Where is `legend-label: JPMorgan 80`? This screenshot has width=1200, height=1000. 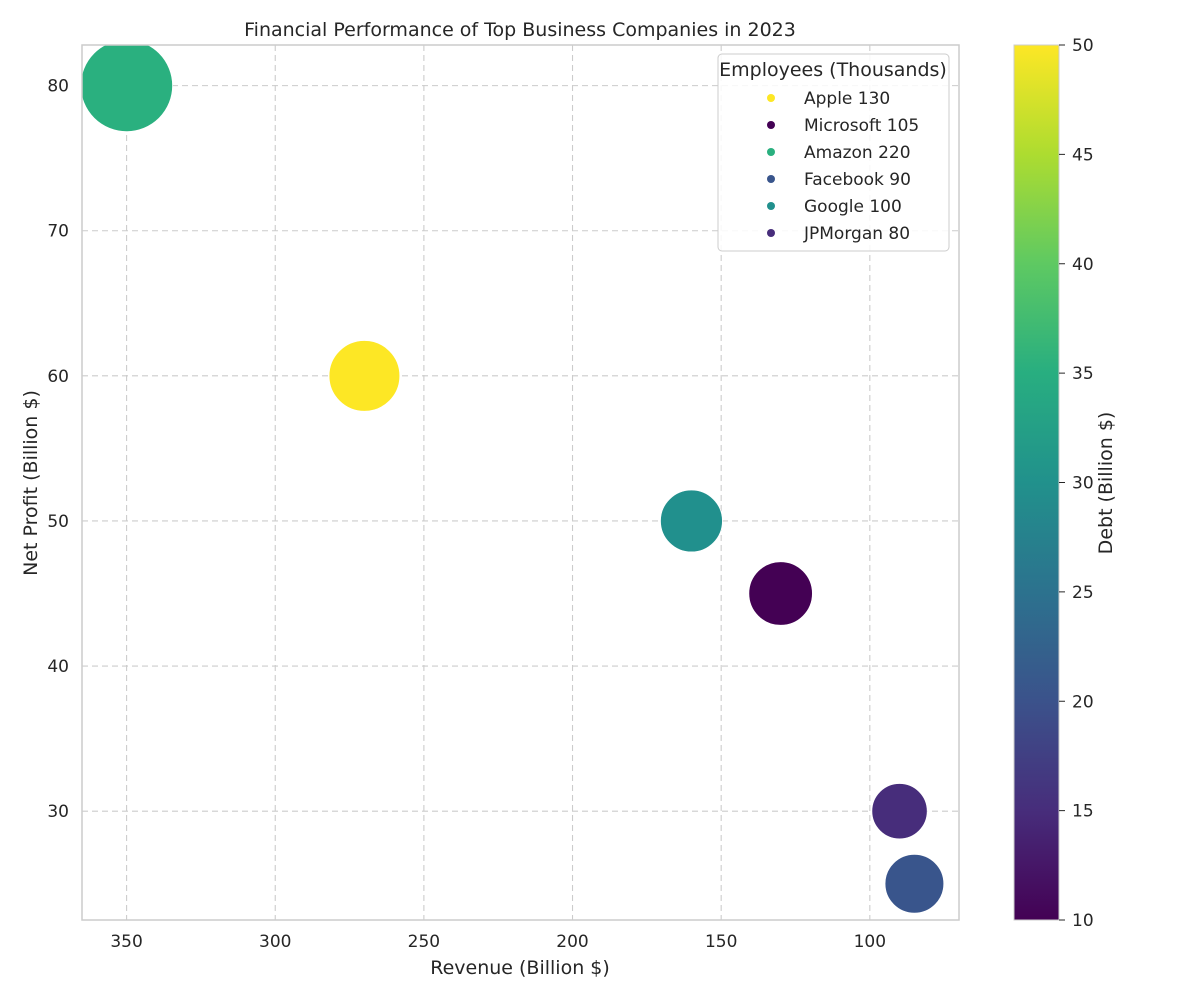
legend-label: JPMorgan 80 is located at coordinates (856, 234).